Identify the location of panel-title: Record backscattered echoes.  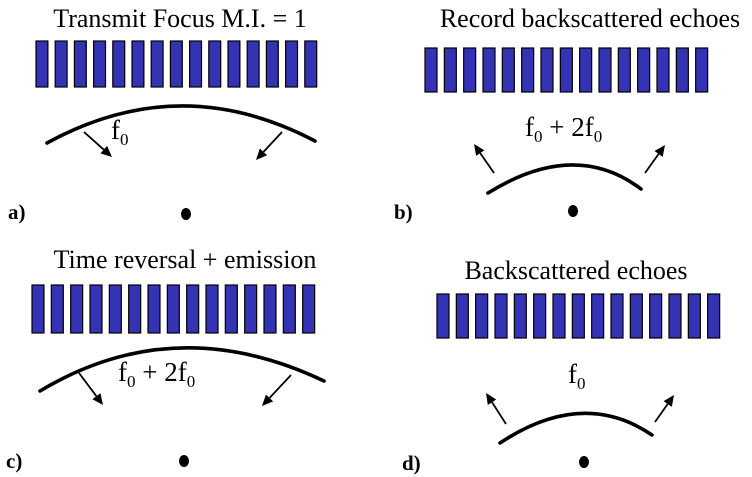
(590, 18).